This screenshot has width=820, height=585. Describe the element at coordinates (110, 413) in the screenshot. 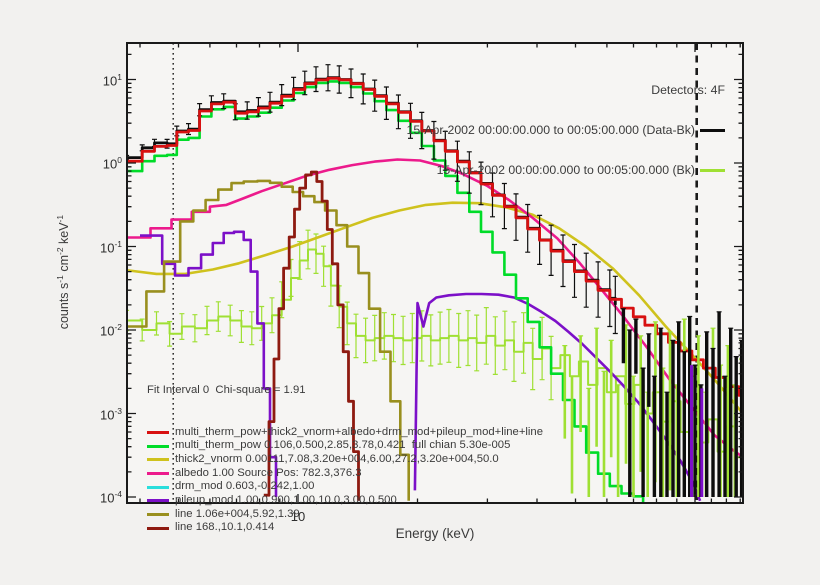

I see `y-tick-label: 10⁻³` at that location.